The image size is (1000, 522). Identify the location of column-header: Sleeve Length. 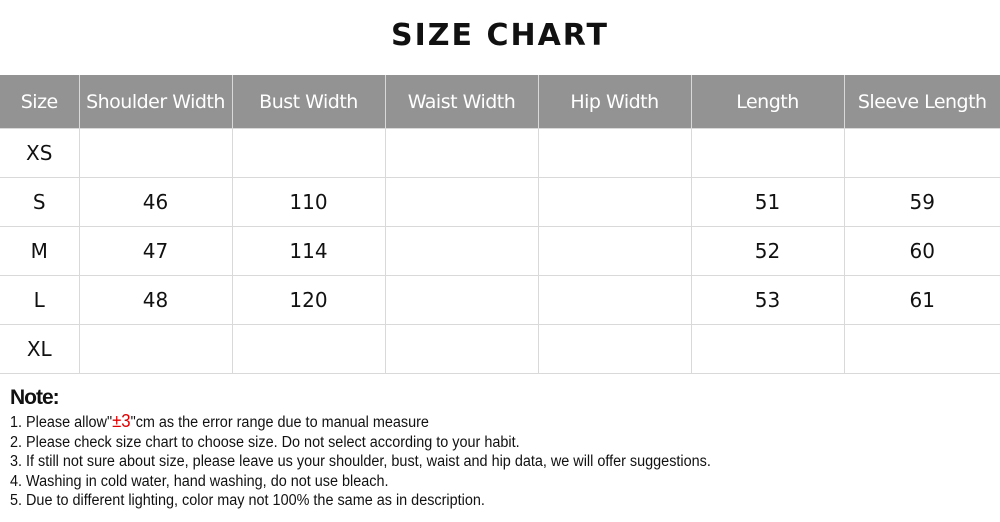
(921, 102).